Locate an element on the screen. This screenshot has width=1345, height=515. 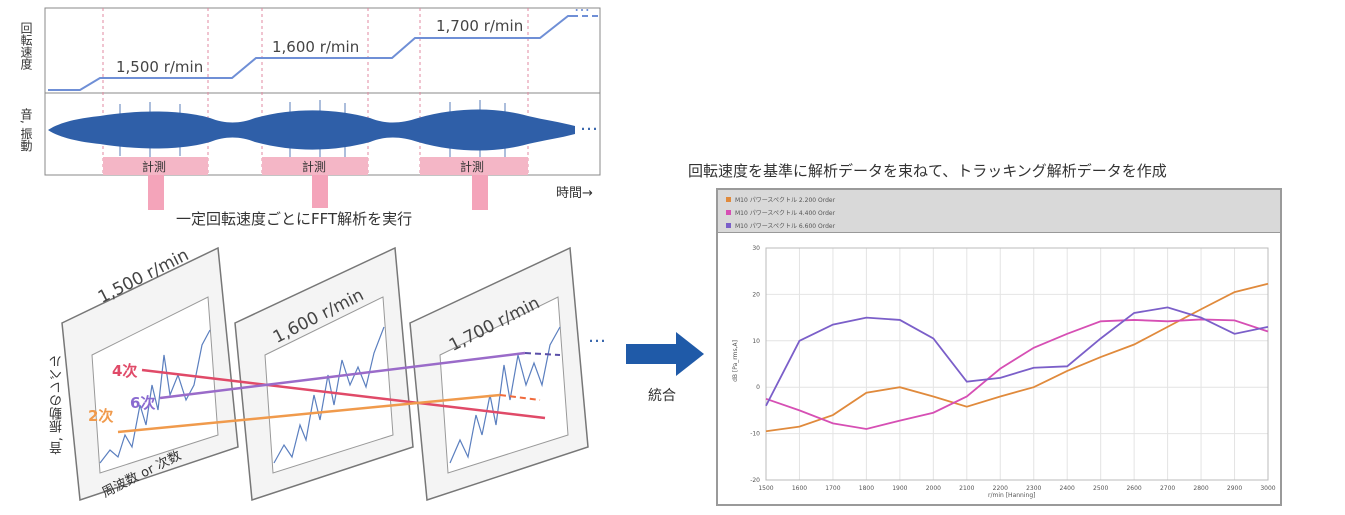
speed-step-line is located at coordinates (310, 53).